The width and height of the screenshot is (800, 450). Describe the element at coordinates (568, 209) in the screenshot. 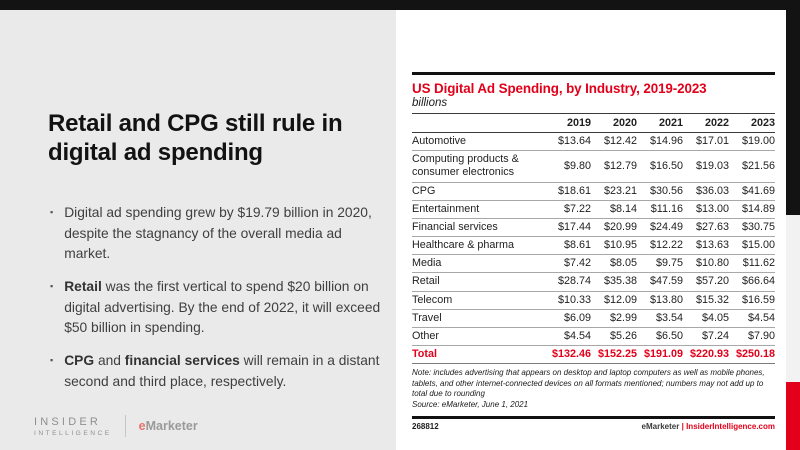

I see `value-cell: $7.22` at that location.